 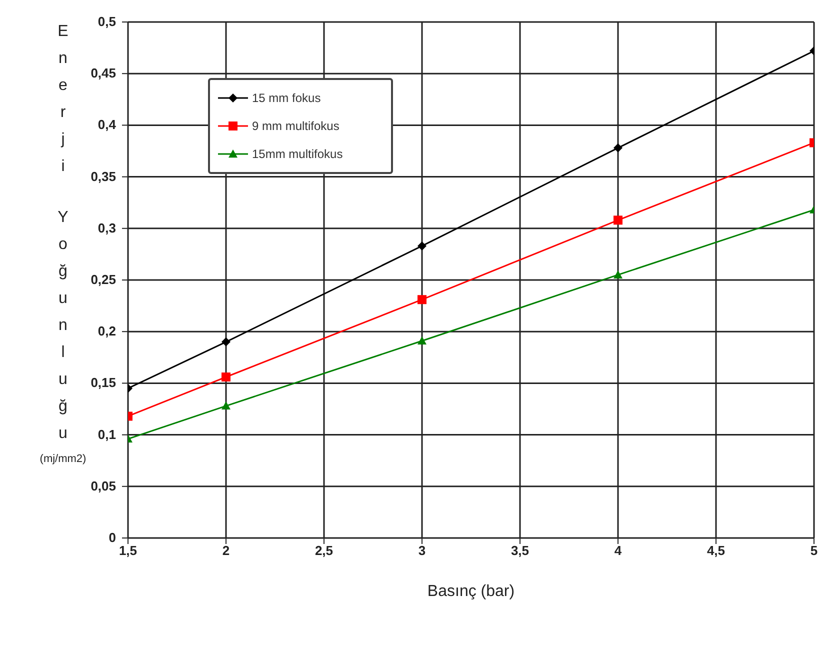 I want to click on x-tick-label: 1,5, so click(x=128, y=550).